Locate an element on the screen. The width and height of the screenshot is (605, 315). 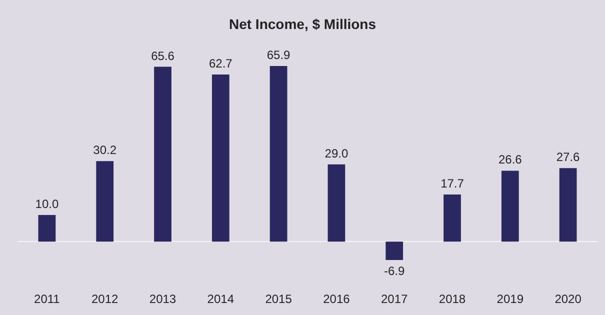
data-label: 62.7 is located at coordinates (220, 63).